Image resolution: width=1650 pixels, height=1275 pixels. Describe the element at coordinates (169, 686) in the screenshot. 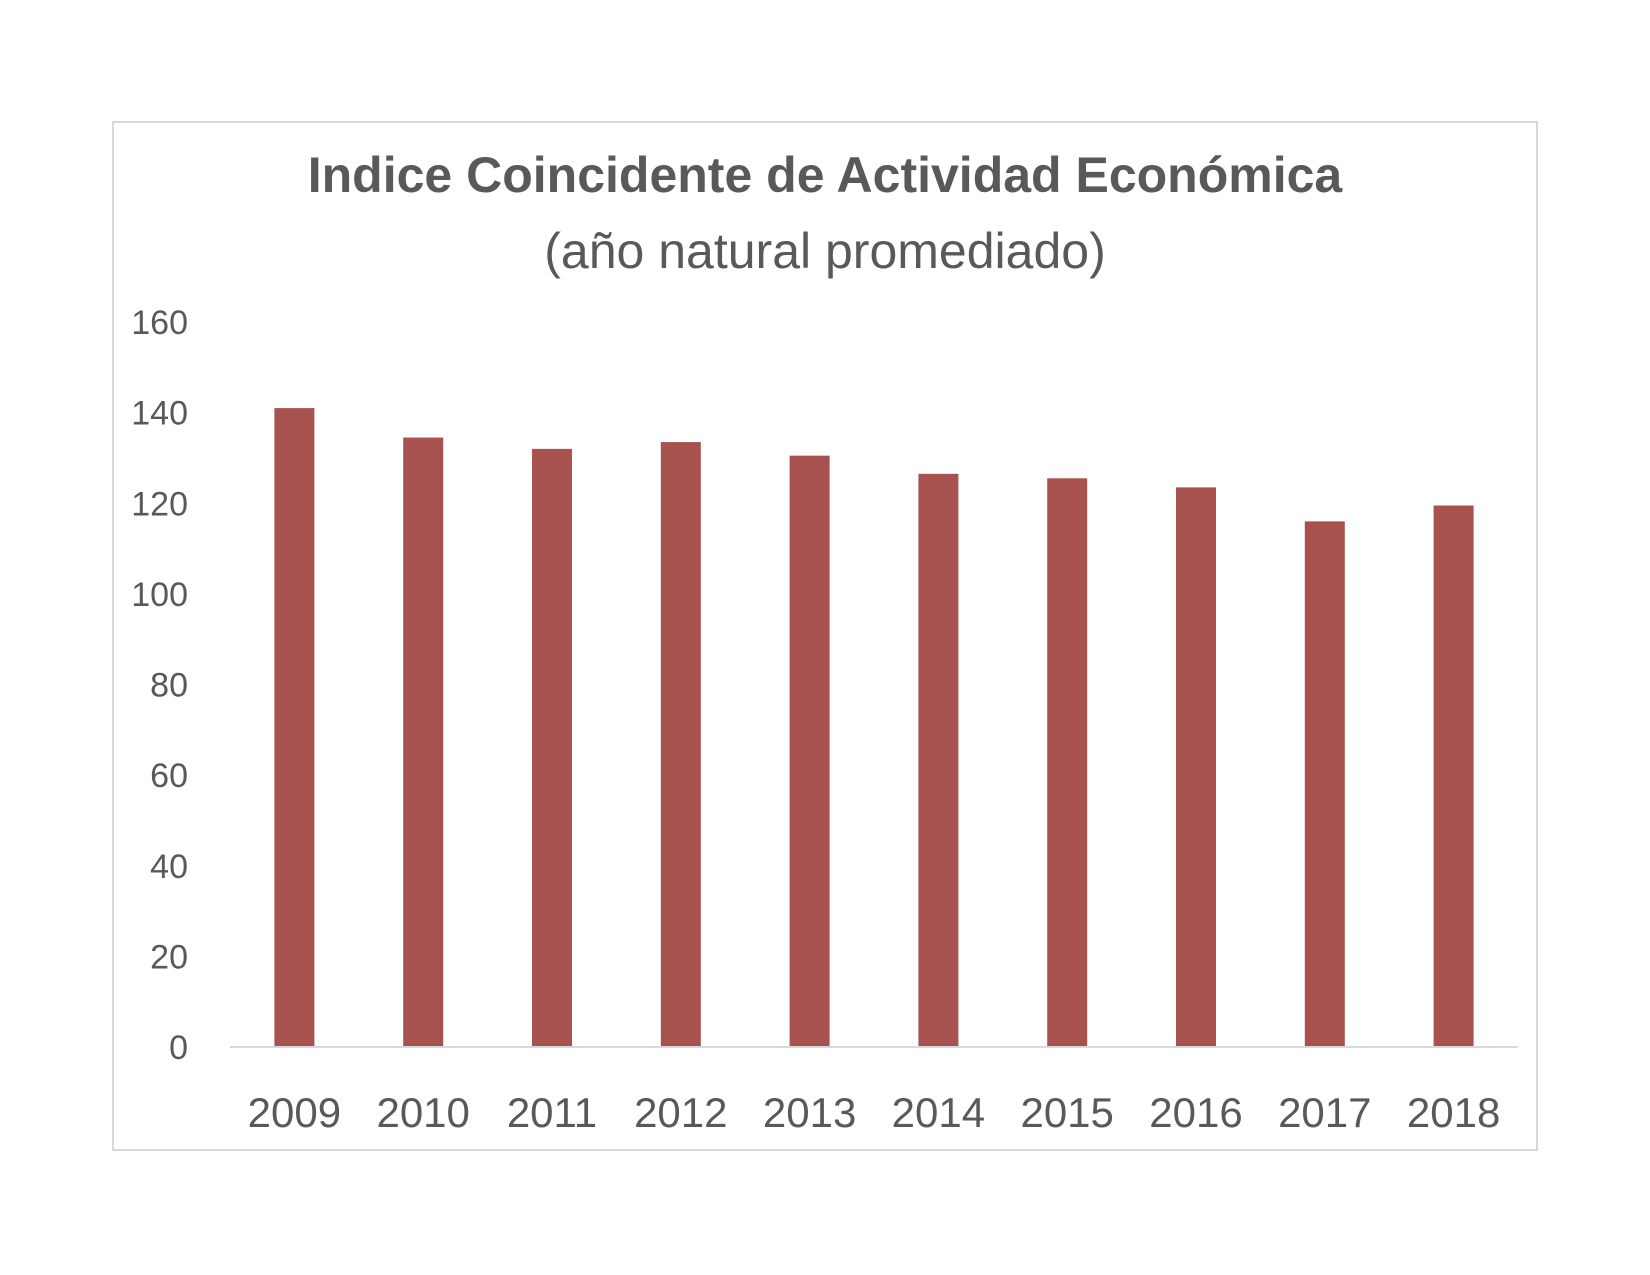

I see `y-tick-label: 80` at that location.